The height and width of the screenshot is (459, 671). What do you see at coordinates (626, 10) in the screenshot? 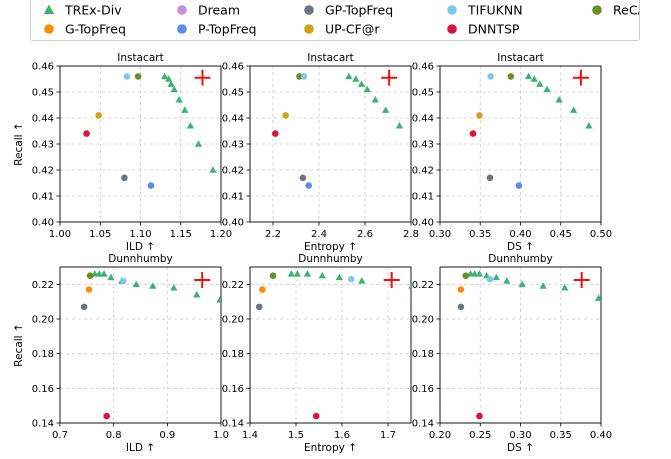
I see `legend-label: ReCANet` at bounding box center [626, 10].